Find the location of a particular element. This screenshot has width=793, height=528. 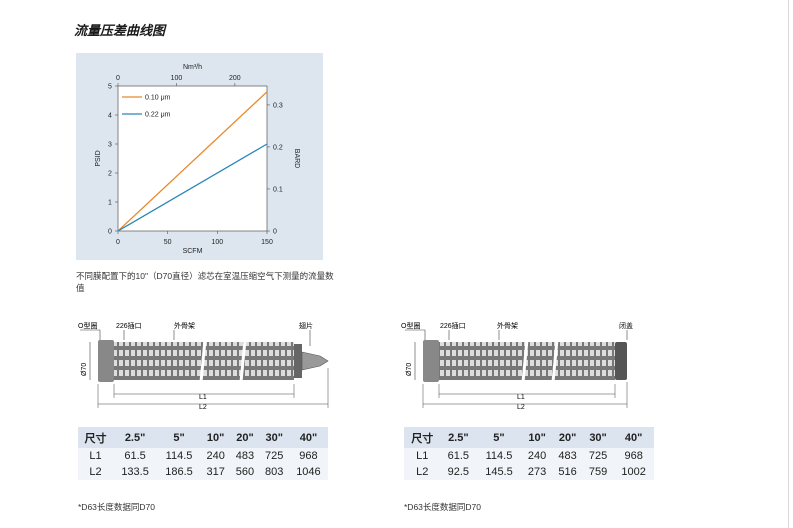

legend-label: 0.22 μm is located at coordinates (158, 115).